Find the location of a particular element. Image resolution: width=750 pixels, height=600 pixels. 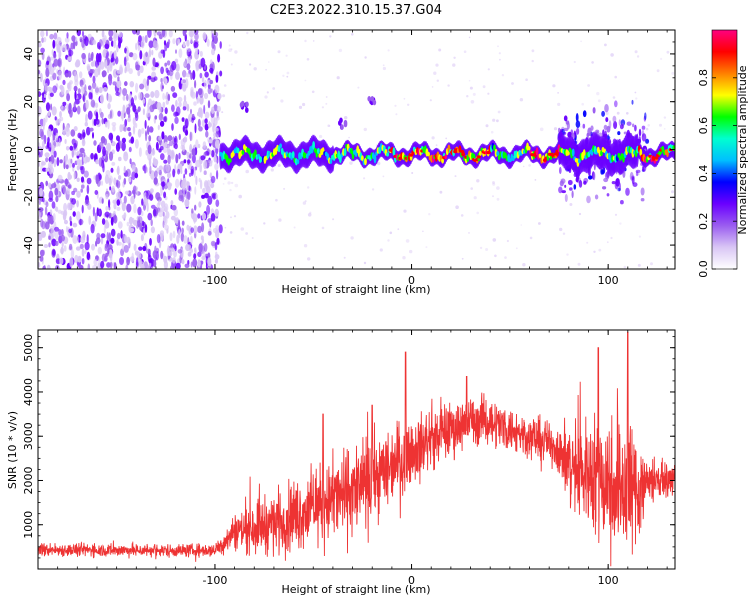

spectrogram-ylabel: Frequency (Hz) is located at coordinates (12, 150).